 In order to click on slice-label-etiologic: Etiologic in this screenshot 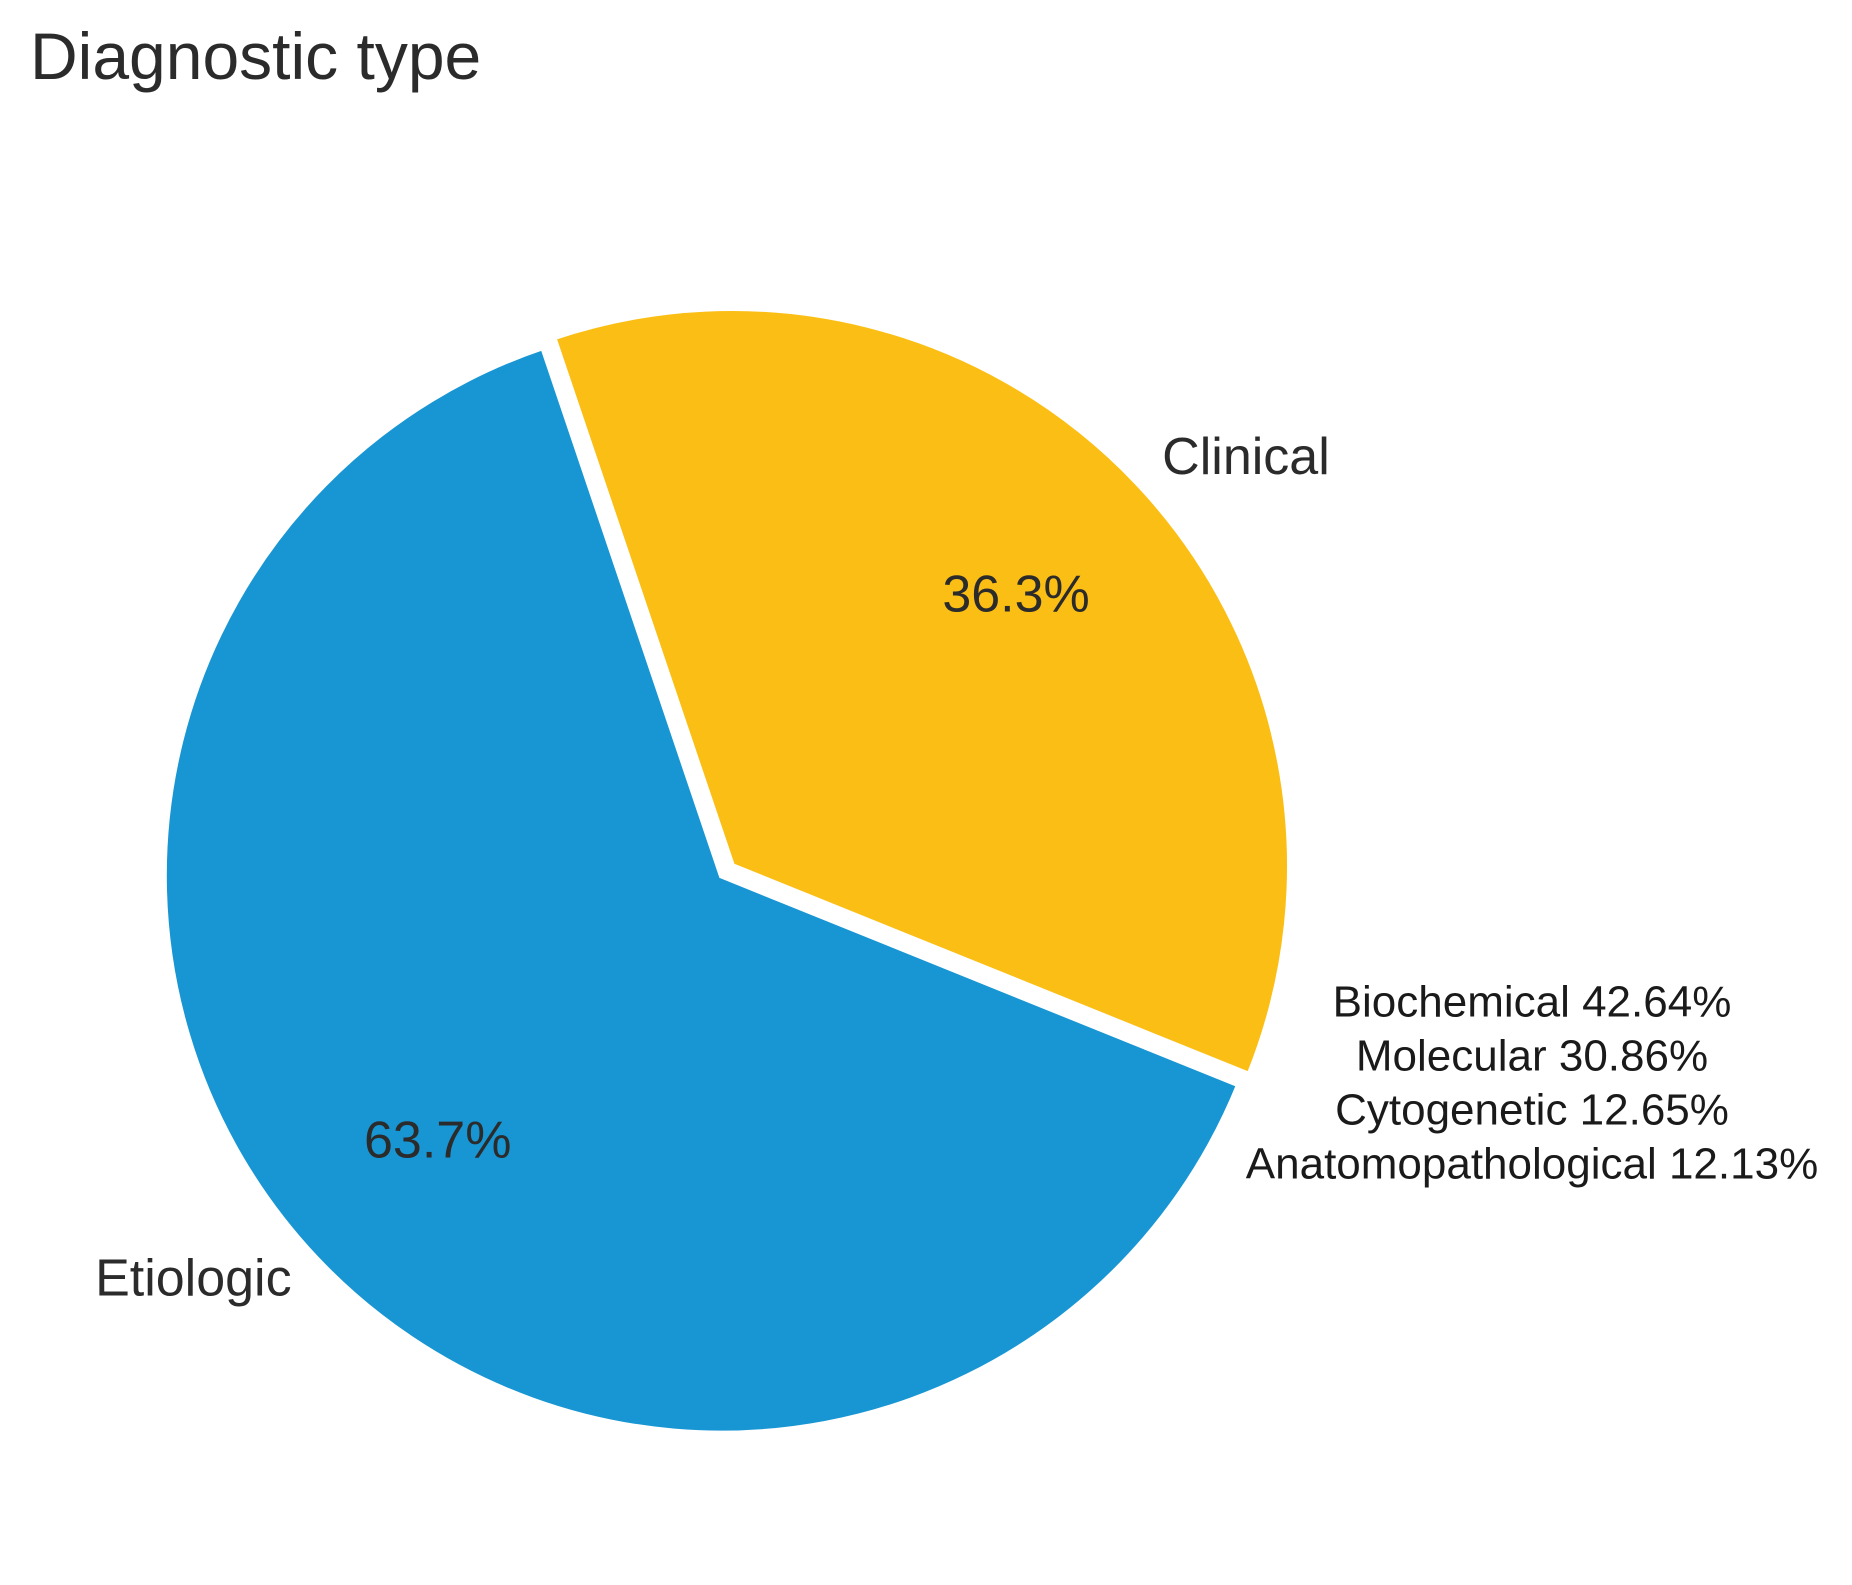, I will do `click(193, 1278)`.